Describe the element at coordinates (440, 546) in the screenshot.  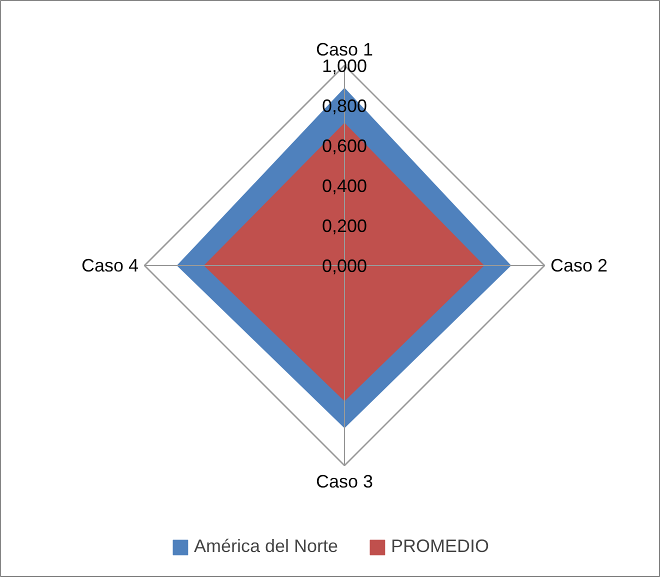
I see `legend-label: PROMEDIO` at that location.